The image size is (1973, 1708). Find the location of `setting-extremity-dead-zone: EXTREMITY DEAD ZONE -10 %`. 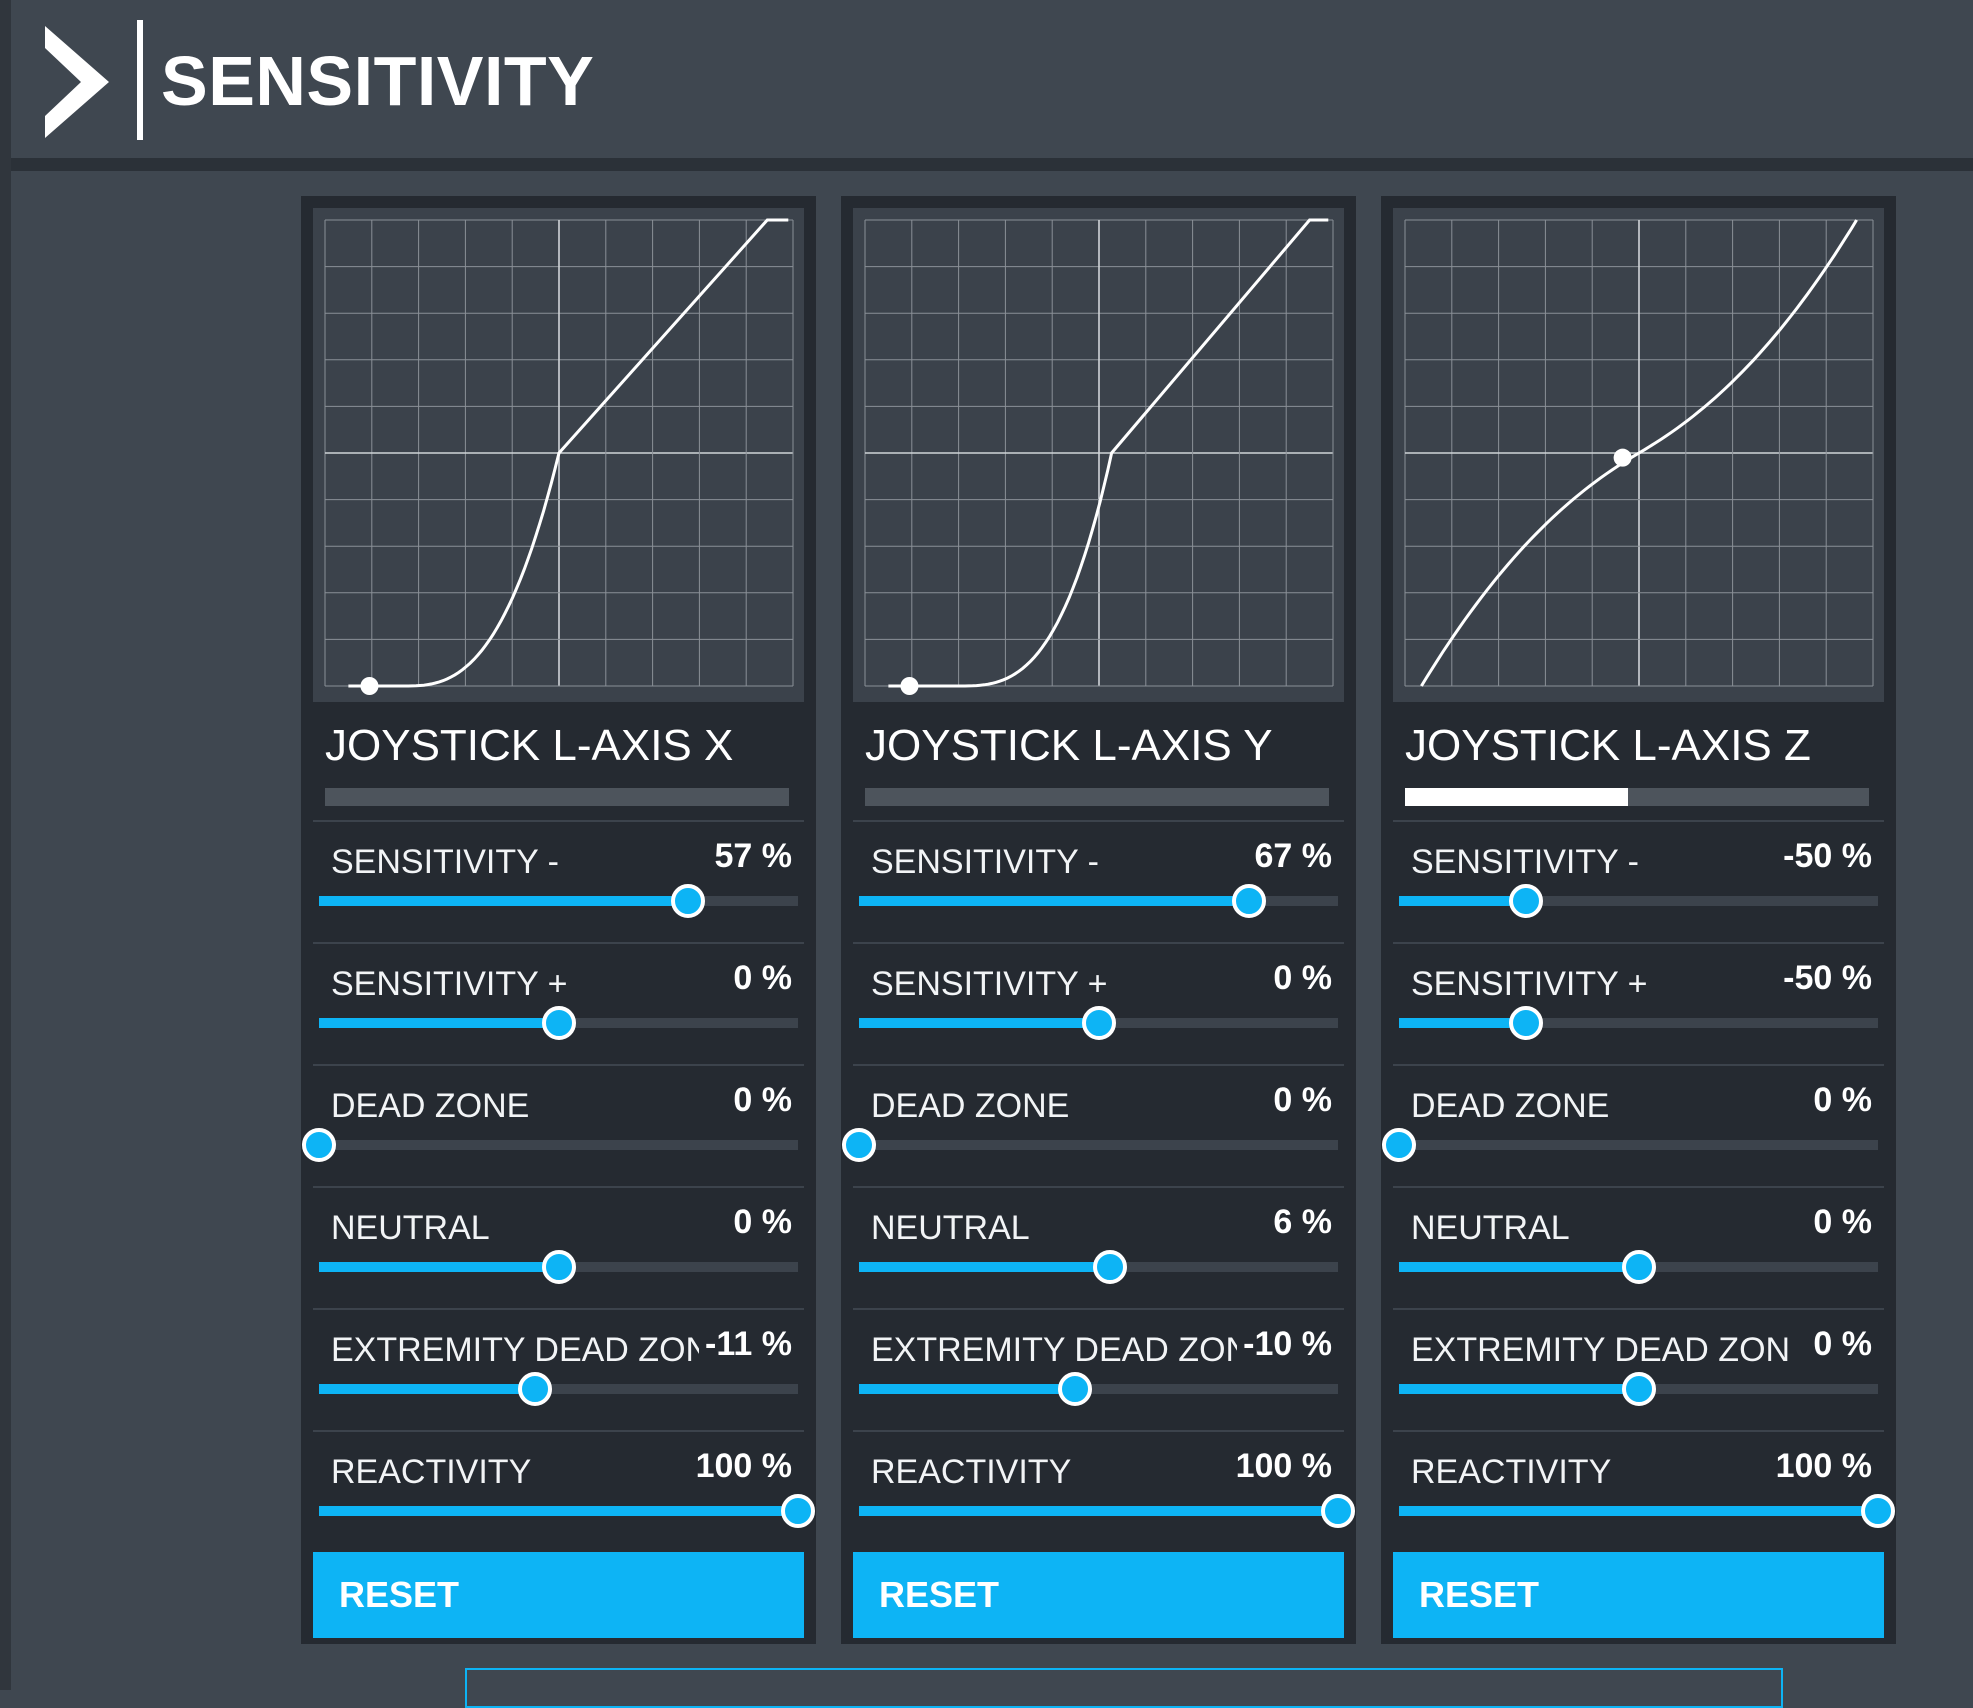

setting-extremity-dead-zone: EXTREMITY DEAD ZONE -10 % is located at coordinates (1098, 1369).